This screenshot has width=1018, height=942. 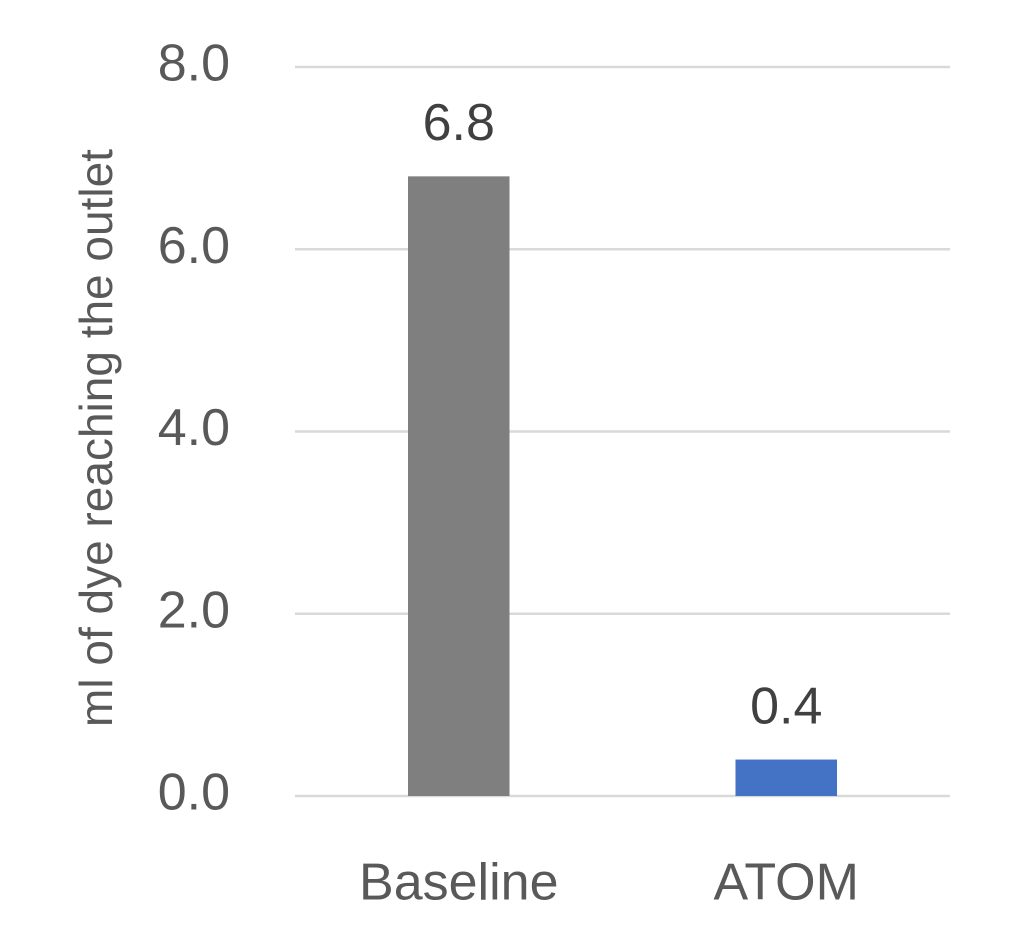 I want to click on value-label: 6.8, so click(x=459, y=123).